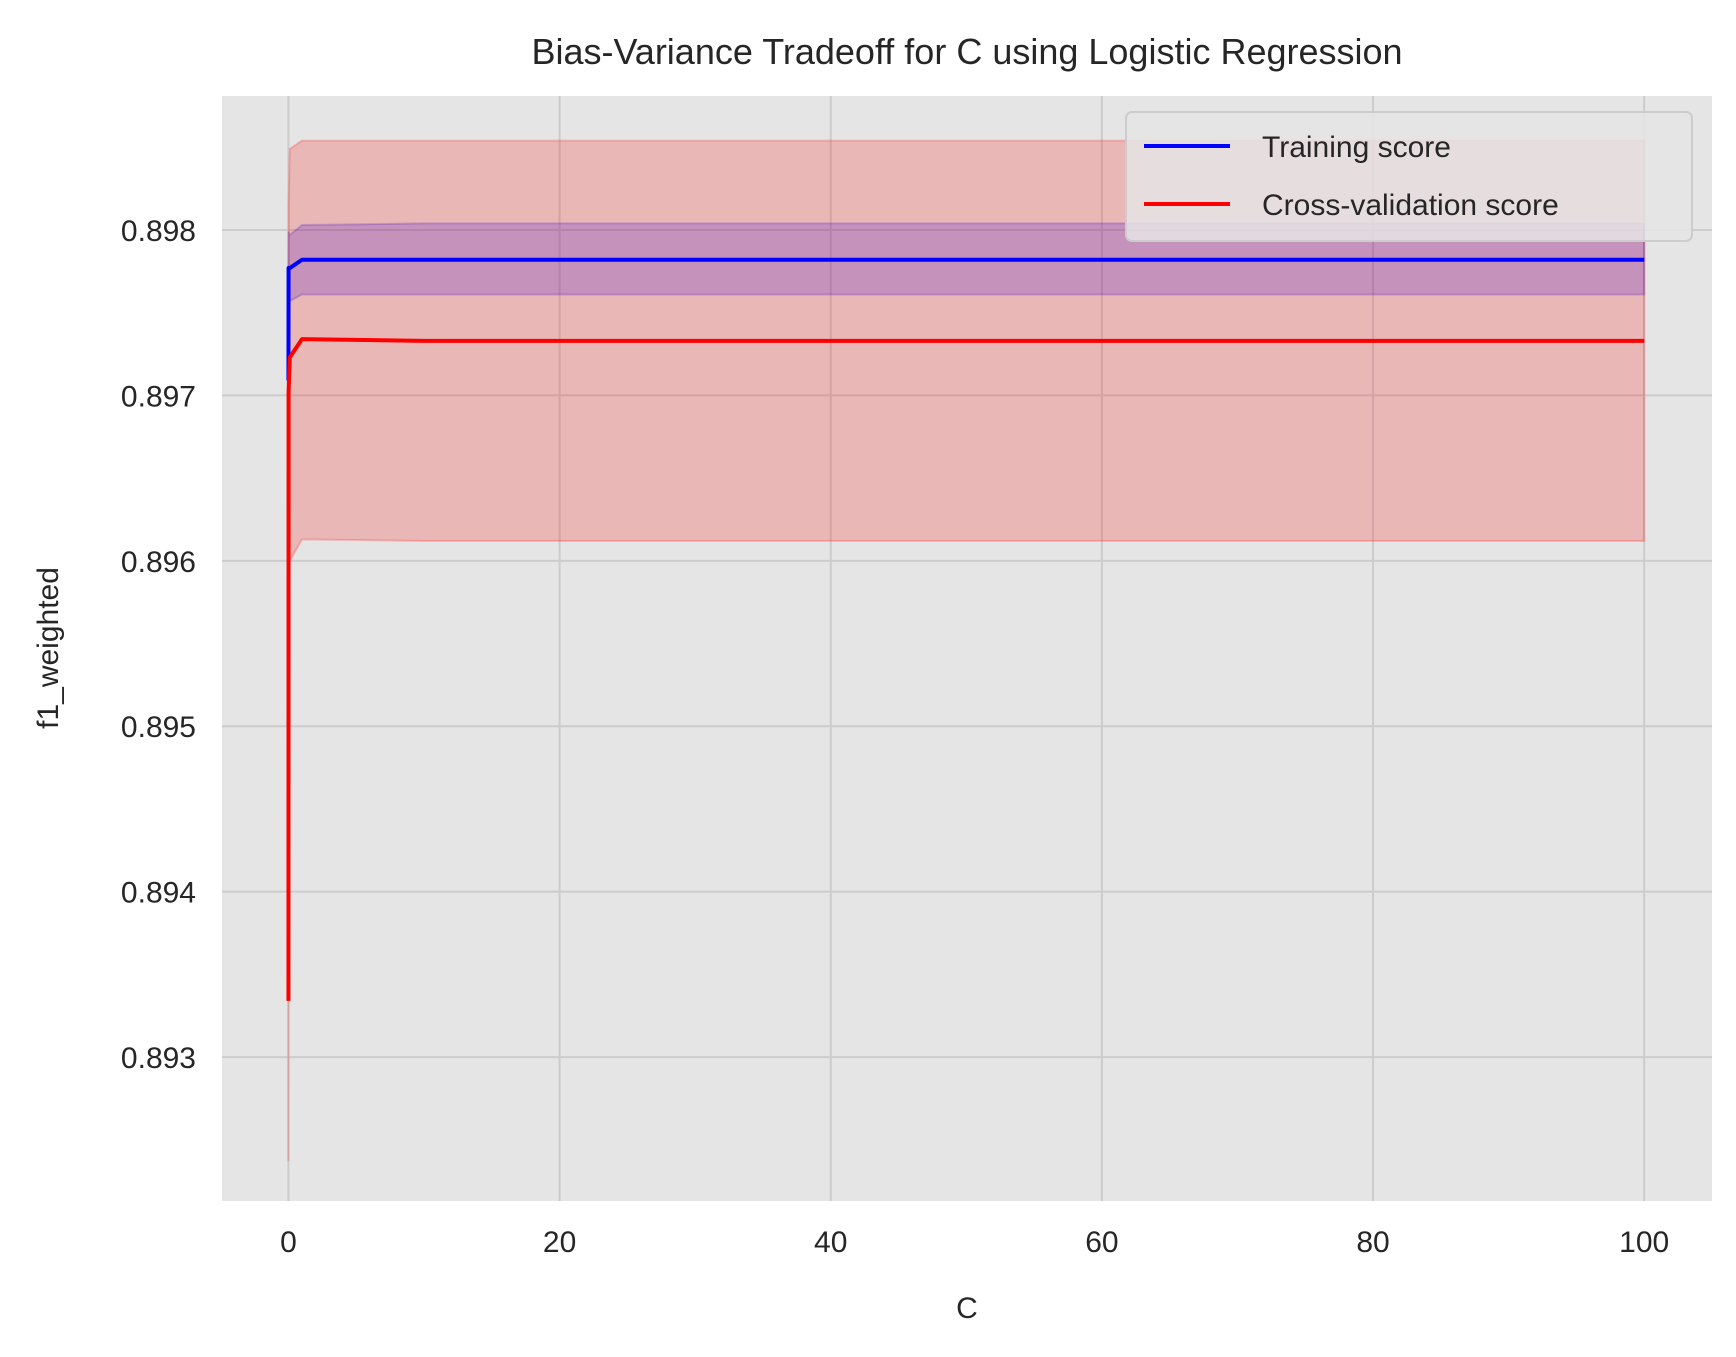 The image size is (1736, 1357). What do you see at coordinates (158, 396) in the screenshot?
I see `y-tick-label: 0.897` at bounding box center [158, 396].